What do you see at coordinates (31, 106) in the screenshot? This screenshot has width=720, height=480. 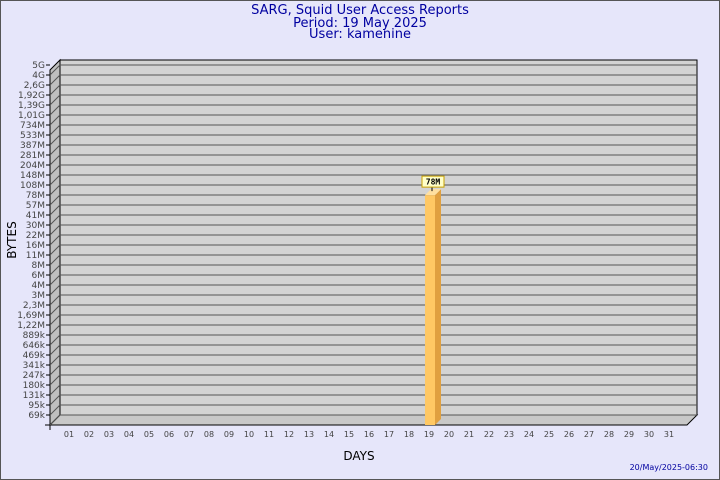 I see `y-tick-label: 1,39G` at bounding box center [31, 106].